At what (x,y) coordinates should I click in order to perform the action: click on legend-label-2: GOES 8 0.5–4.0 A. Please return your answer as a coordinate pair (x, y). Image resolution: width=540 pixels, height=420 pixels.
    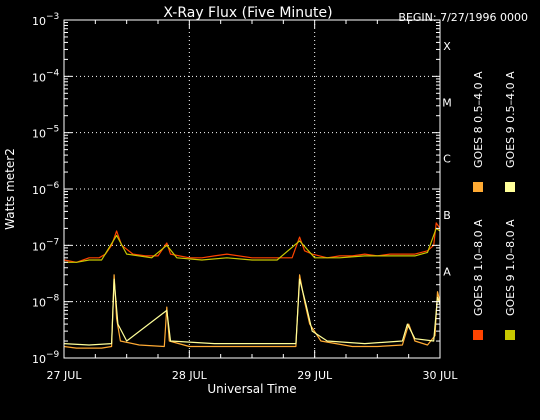
    Looking at the image, I should click on (478, 119).